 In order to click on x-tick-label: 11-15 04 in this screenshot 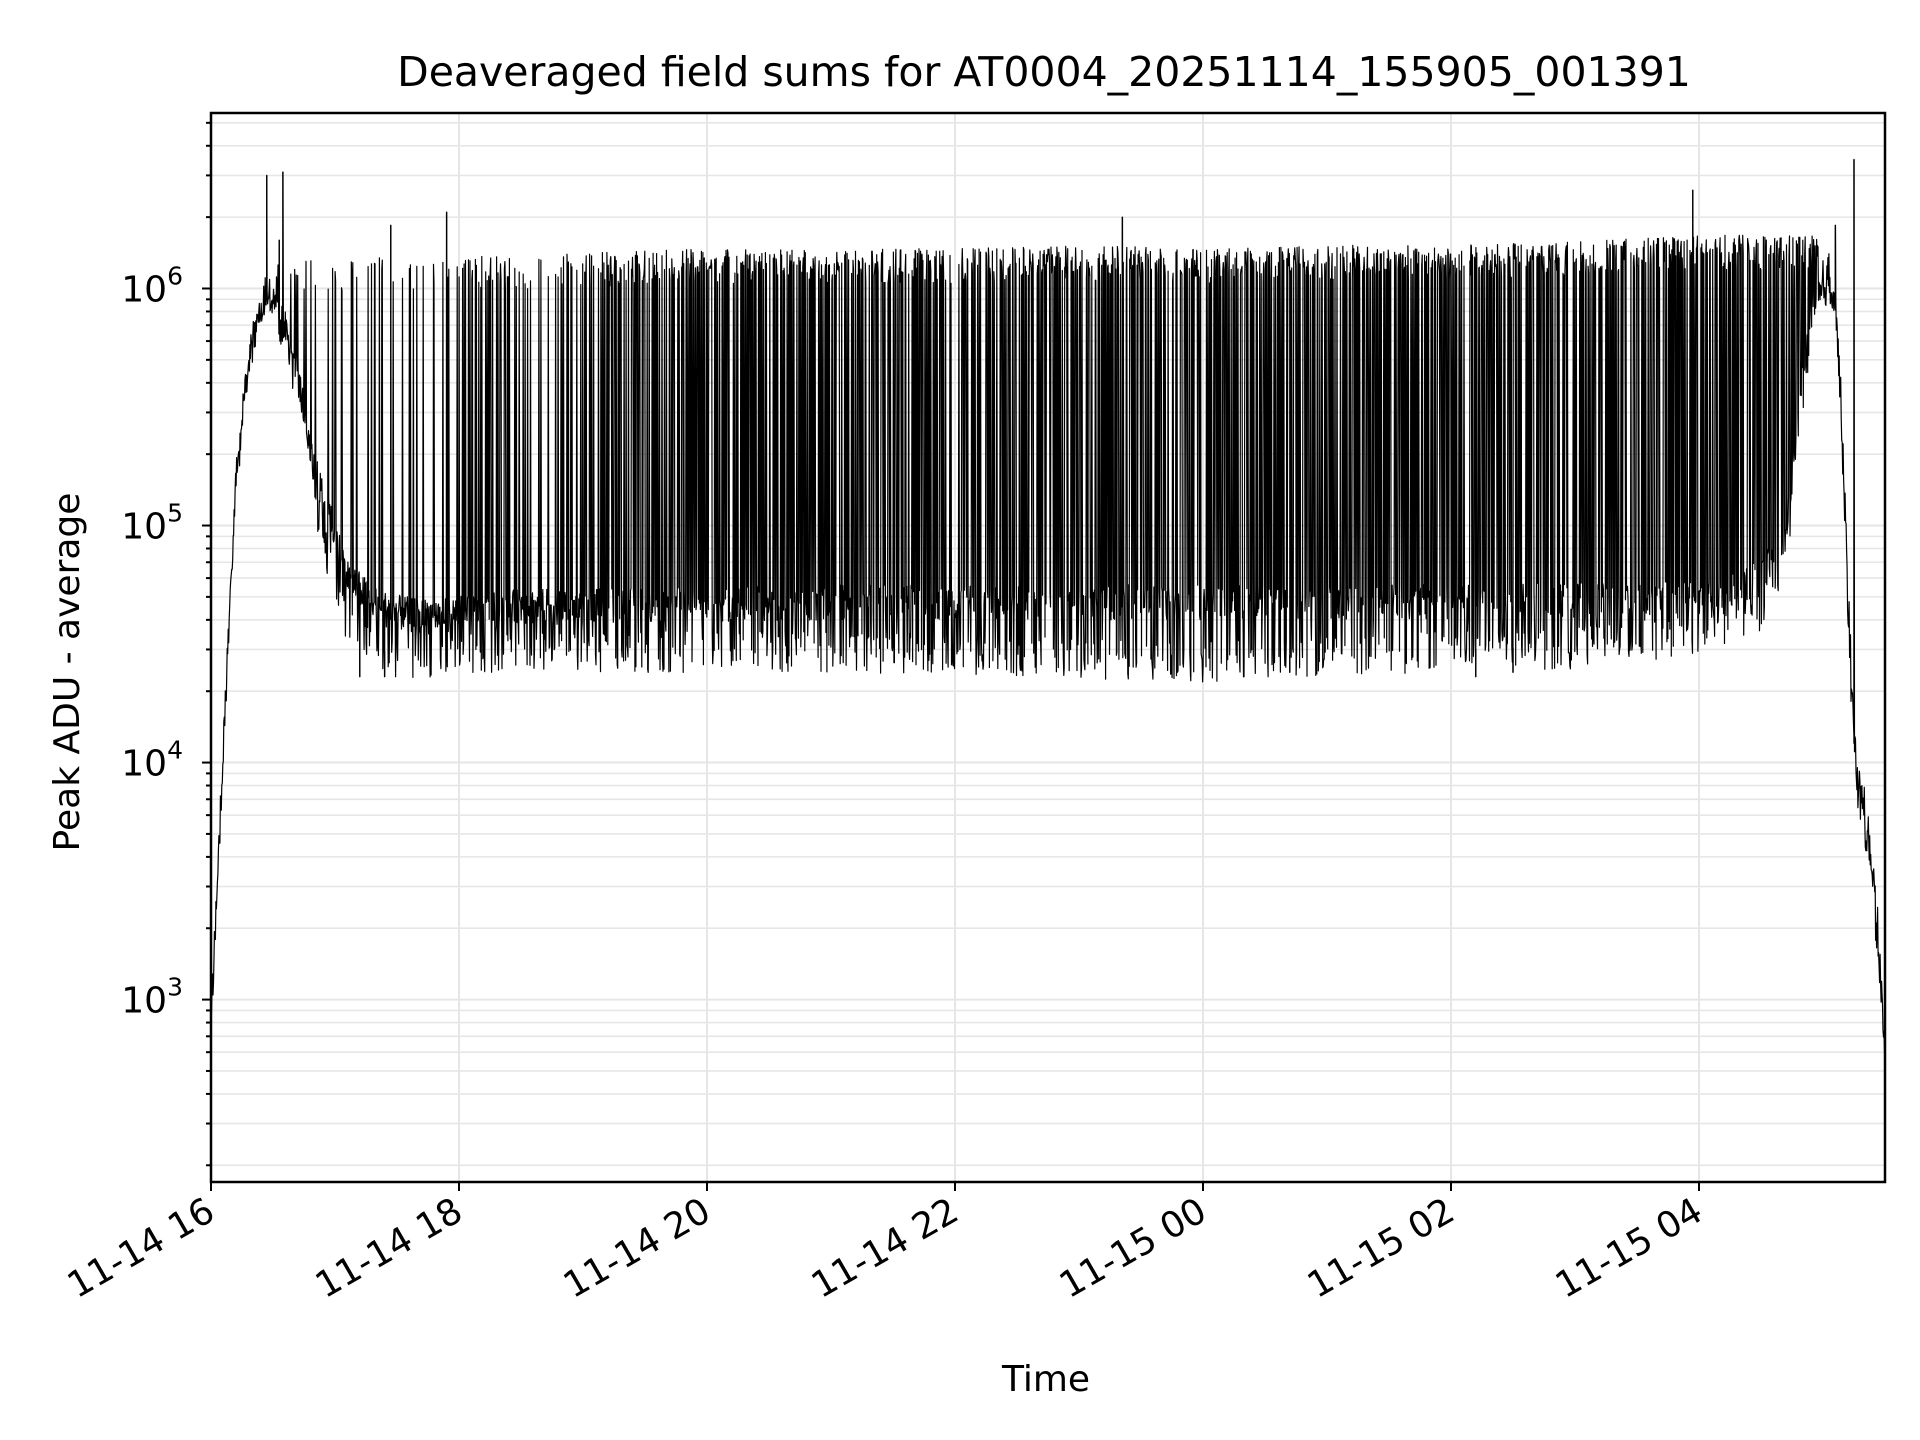, I will do `click(1629, 1248)`.